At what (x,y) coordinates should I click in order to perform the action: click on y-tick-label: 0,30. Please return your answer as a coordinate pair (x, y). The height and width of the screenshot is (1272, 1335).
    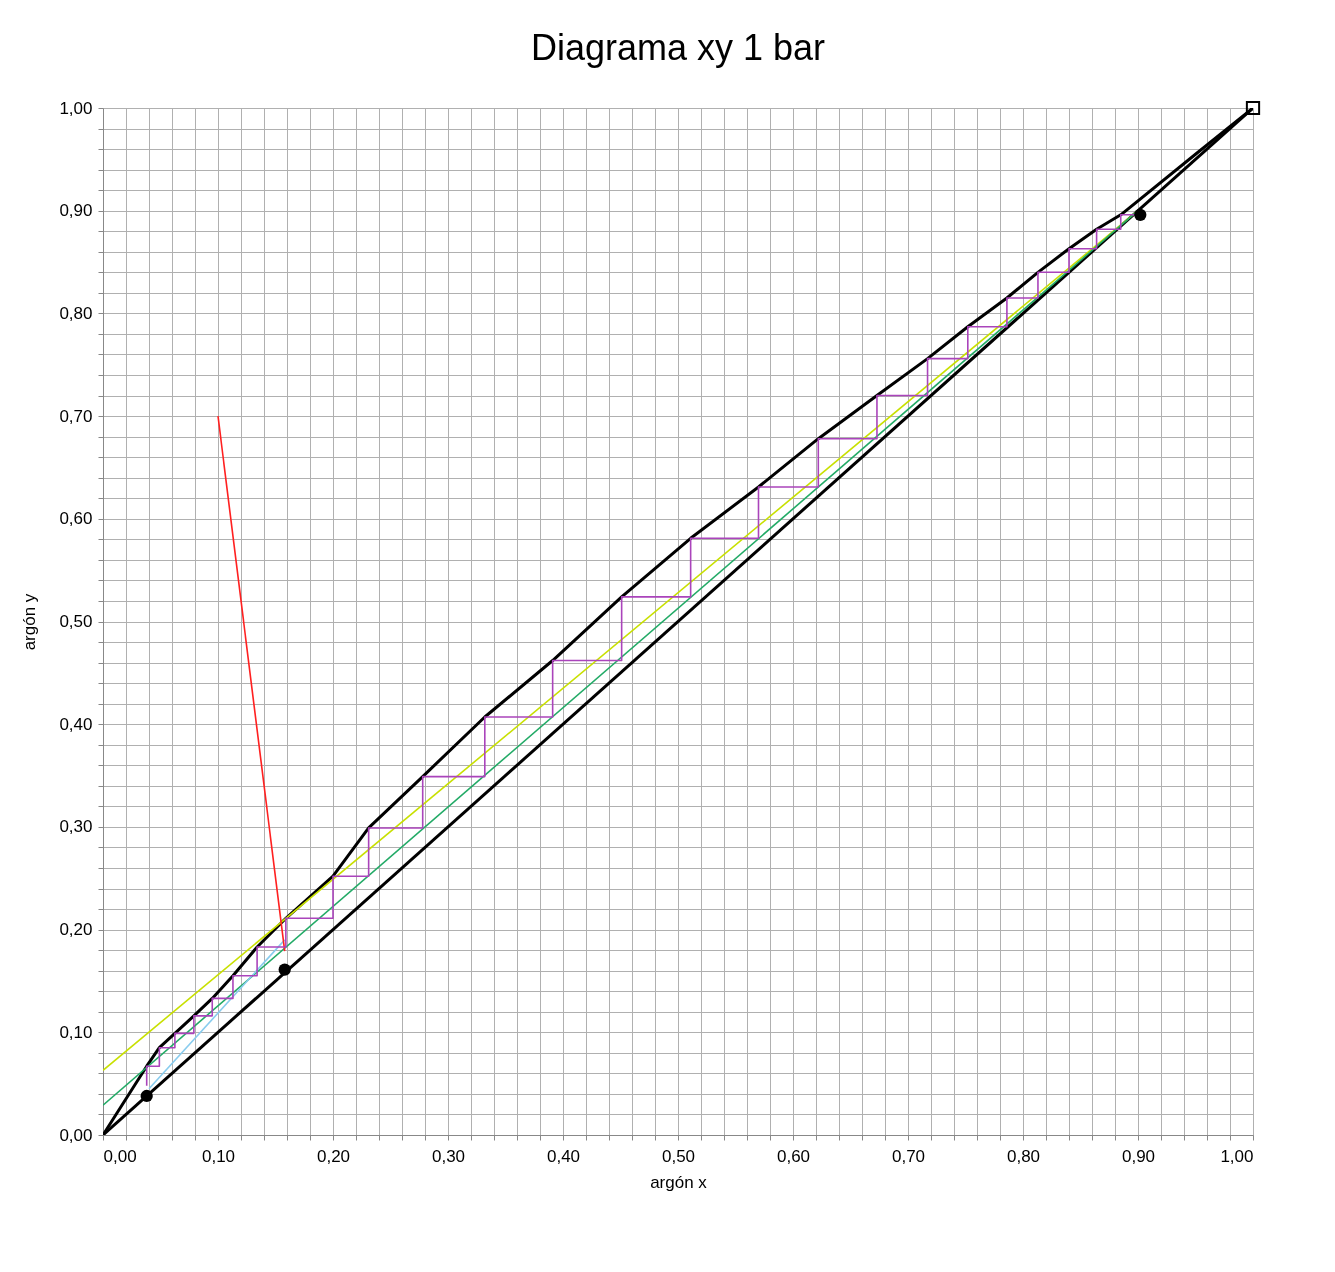
    Looking at the image, I should click on (76, 827).